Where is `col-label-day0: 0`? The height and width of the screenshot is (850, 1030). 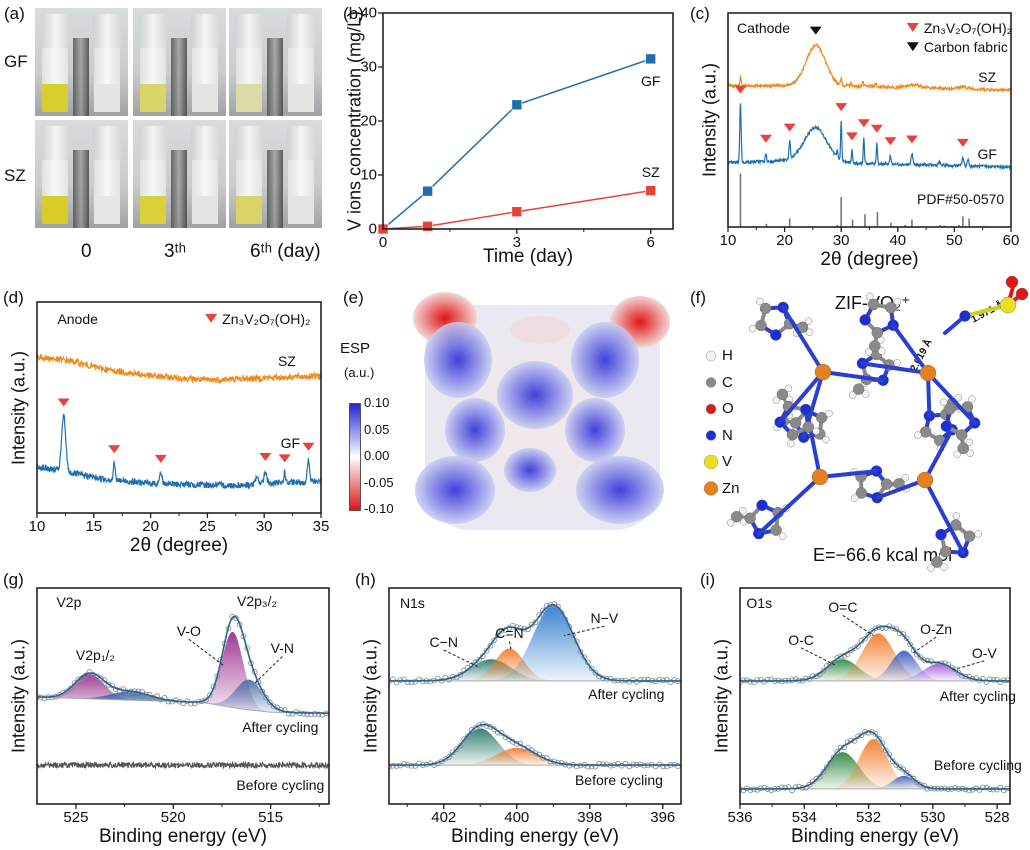 col-label-day0: 0 is located at coordinates (86, 251).